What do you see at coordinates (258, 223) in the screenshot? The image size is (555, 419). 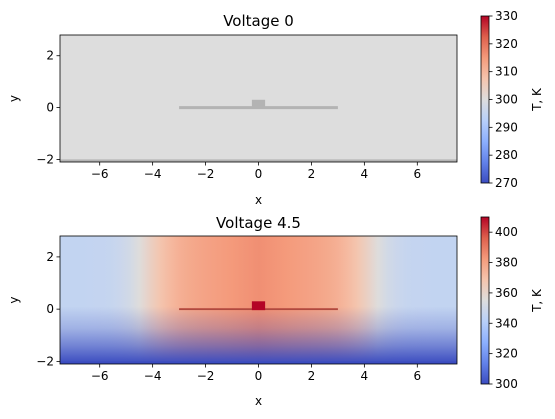 I see `chart-title: Voltage 4.5` at bounding box center [258, 223].